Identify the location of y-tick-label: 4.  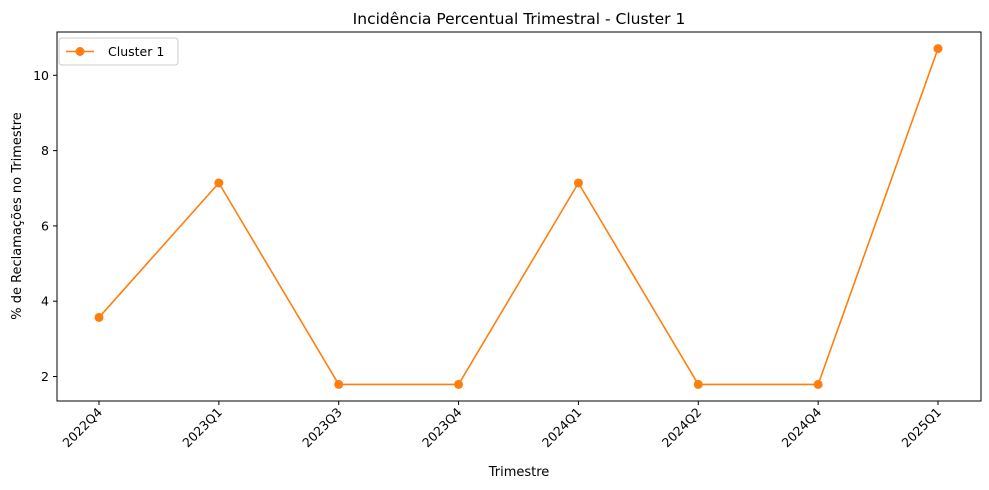
(45, 301).